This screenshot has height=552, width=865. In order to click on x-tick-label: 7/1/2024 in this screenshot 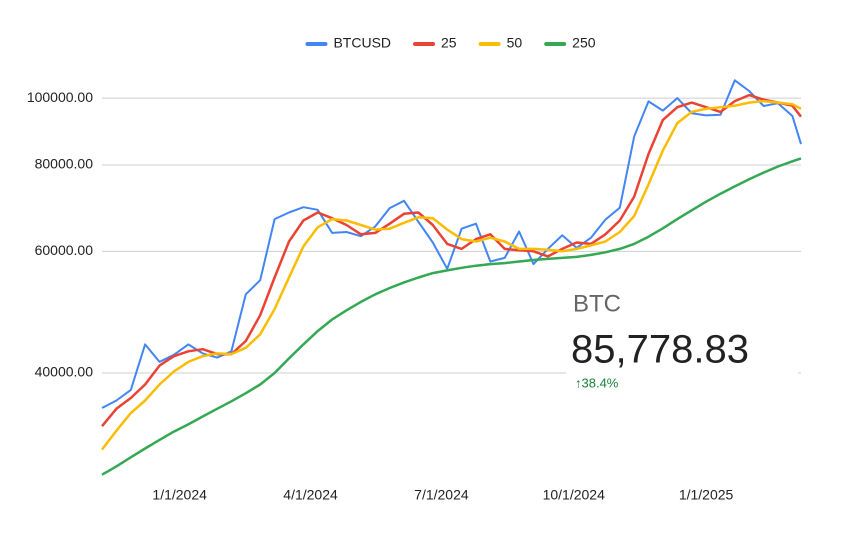, I will do `click(441, 495)`.